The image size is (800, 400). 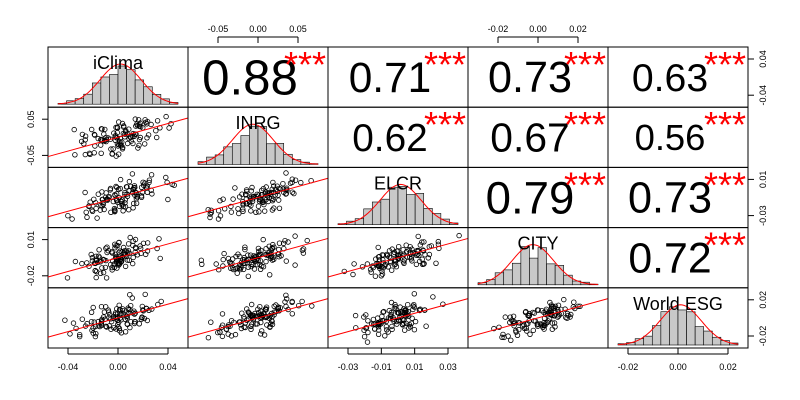 What do you see at coordinates (118, 137) in the screenshot?
I see `regression-line` at bounding box center [118, 137].